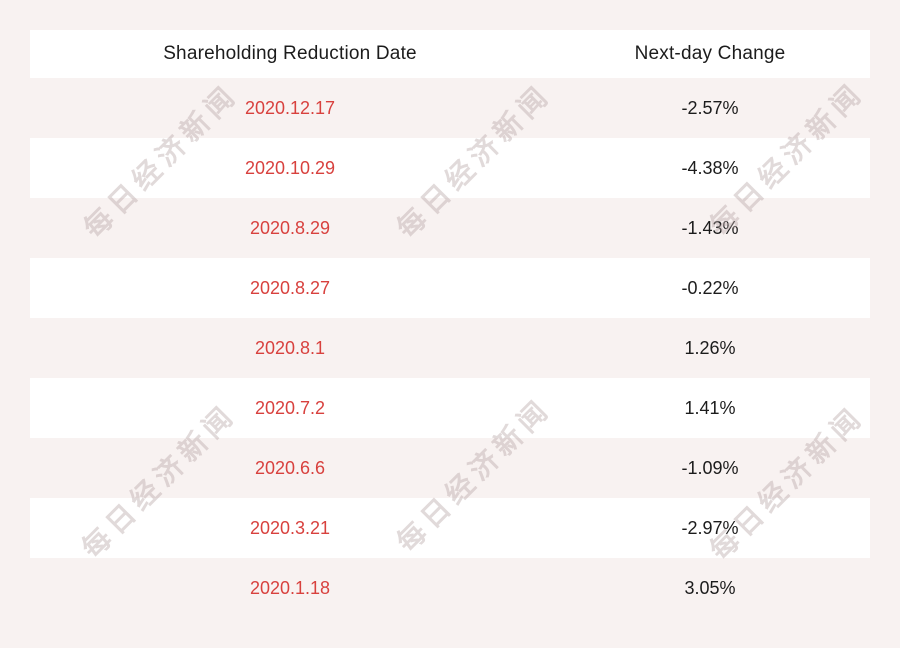  Describe the element at coordinates (710, 53) in the screenshot. I see `column-header-change: Next-day Change` at that location.